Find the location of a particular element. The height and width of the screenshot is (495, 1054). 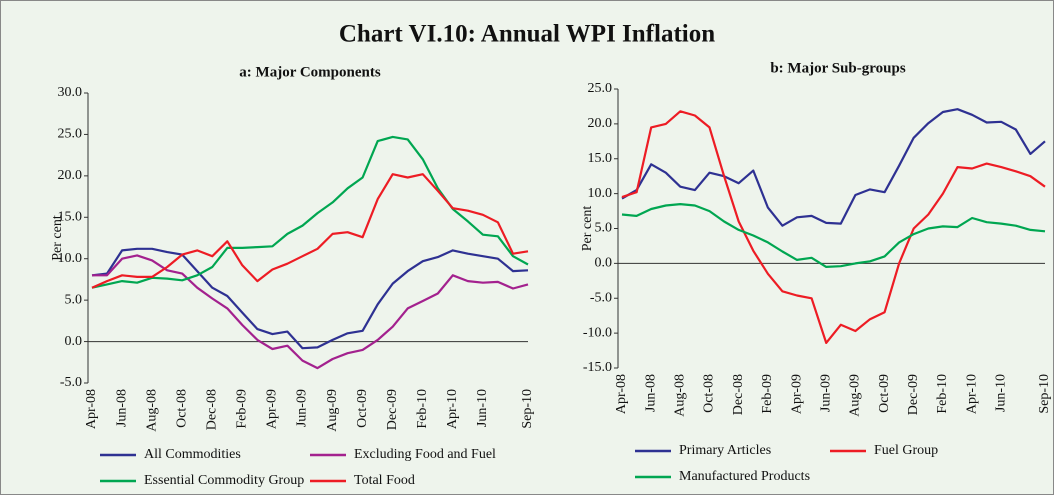

y-tick-label: -10.0 is located at coordinates (597, 332).